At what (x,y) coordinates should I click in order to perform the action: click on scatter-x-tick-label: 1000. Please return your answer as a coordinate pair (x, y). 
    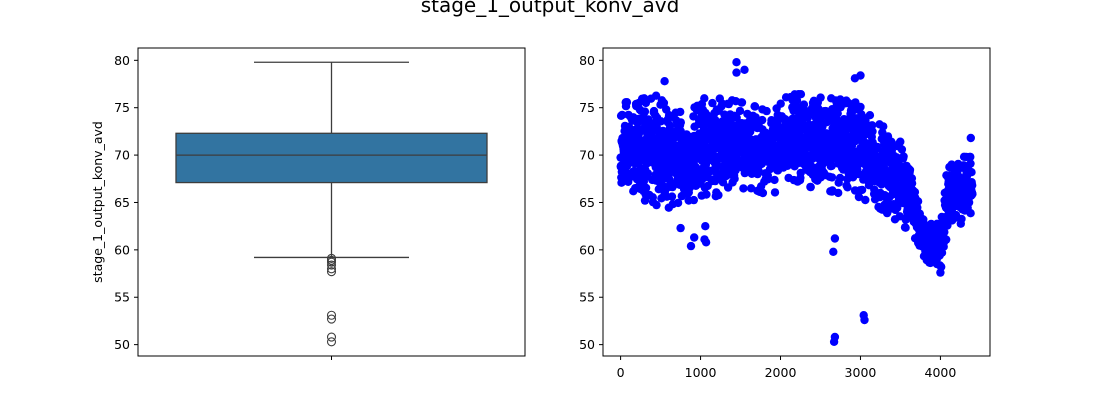
    Looking at the image, I should click on (701, 372).